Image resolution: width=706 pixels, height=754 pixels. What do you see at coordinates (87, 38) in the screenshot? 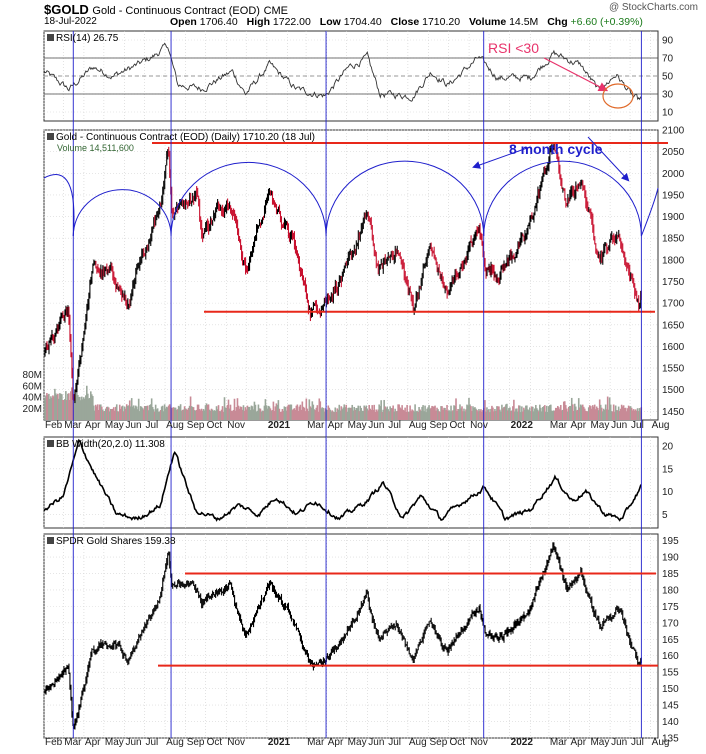
I see `rsi-title: RSI(14) 26.75` at bounding box center [87, 38].